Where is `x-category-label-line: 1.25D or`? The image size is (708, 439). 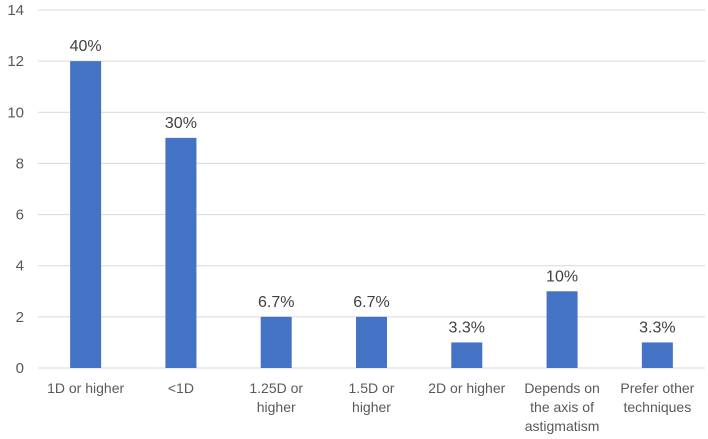 x-category-label-line: 1.25D or is located at coordinates (276, 388).